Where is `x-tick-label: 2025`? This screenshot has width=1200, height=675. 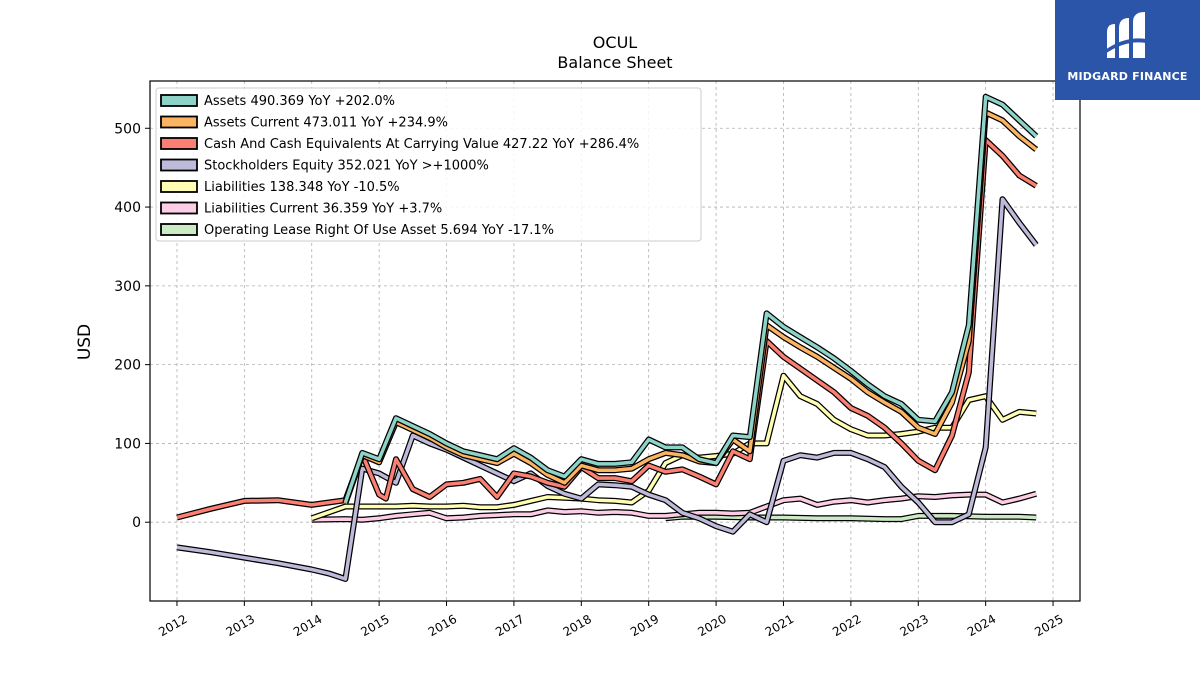
x-tick-label: 2025 is located at coordinates (1048, 625).